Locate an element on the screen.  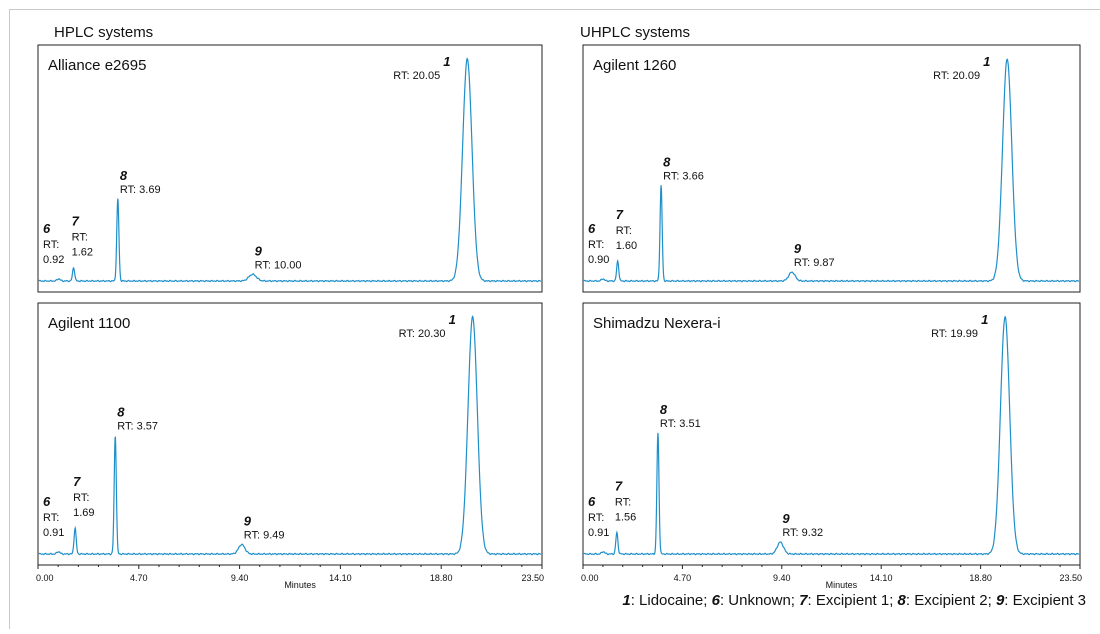
peak-rt-8: RT: 3.69 is located at coordinates (140, 190).